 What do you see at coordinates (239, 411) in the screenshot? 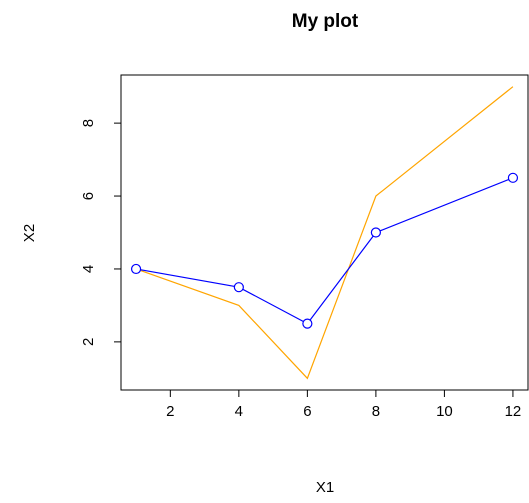
I see `x-tick-label: 4` at bounding box center [239, 411].